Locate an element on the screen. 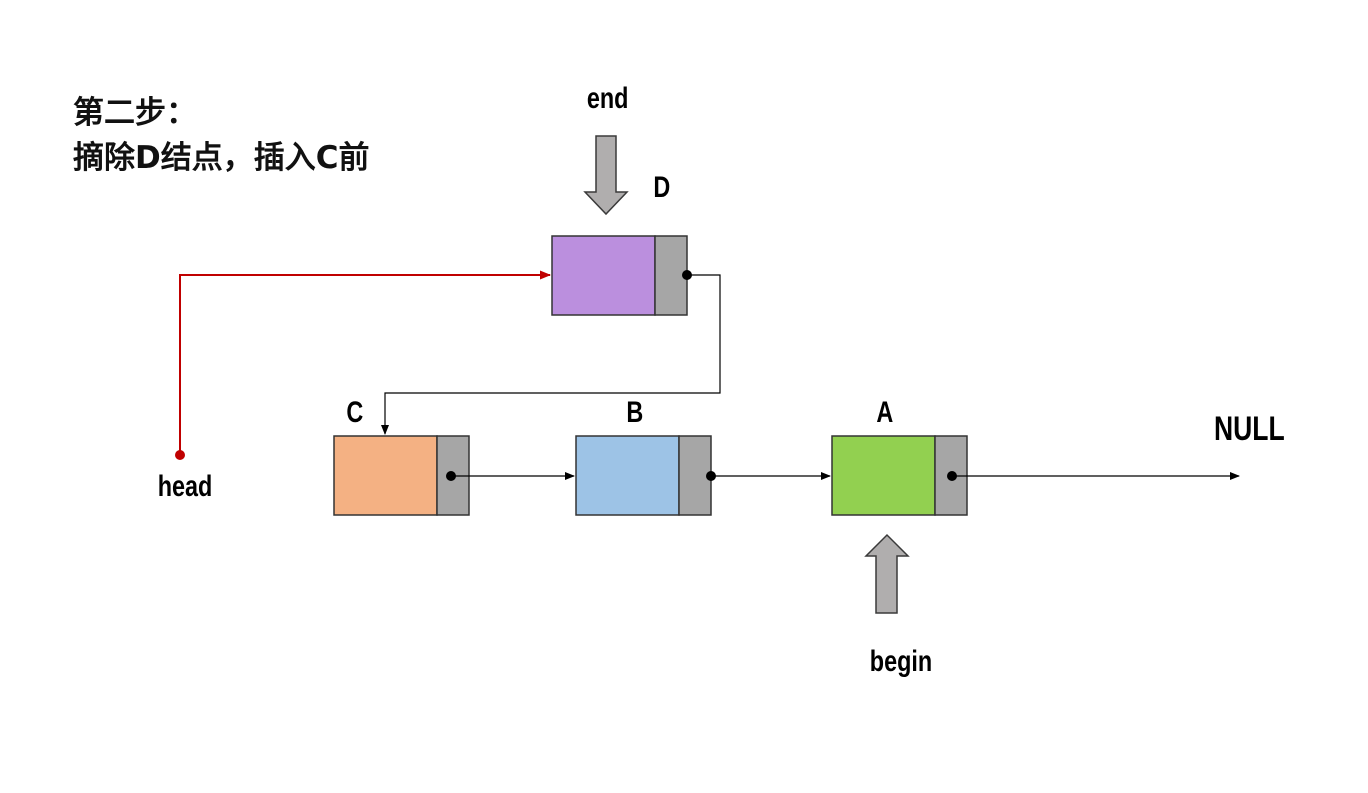  step-description: 摘除D结点，插入C前 is located at coordinates (221, 158).